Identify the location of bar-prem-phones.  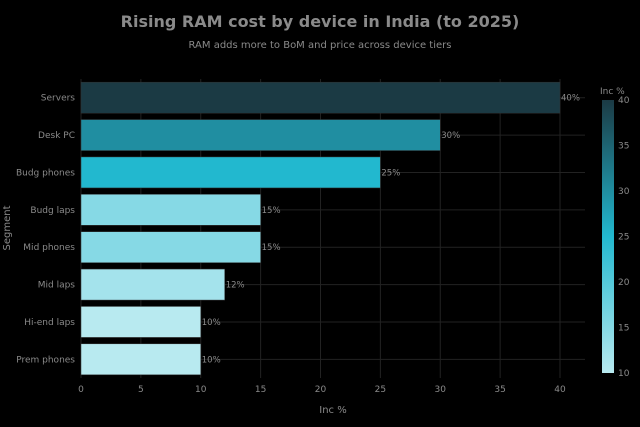
(140, 359).